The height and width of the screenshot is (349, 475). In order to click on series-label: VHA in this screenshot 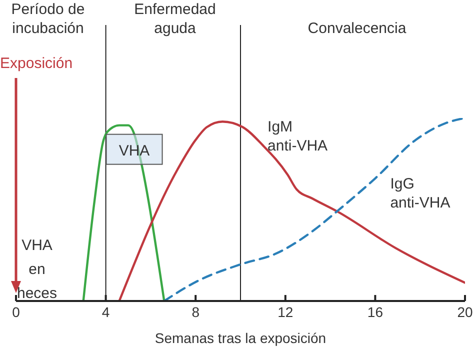, I will do `click(134, 151)`.